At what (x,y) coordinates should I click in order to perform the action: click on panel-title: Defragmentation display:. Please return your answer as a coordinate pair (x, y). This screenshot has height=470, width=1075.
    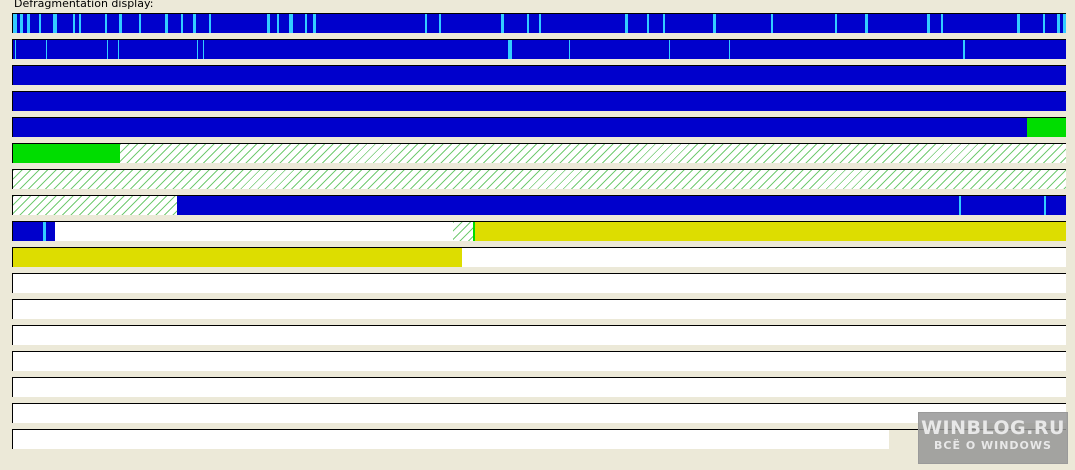
    Looking at the image, I should click on (84, 5).